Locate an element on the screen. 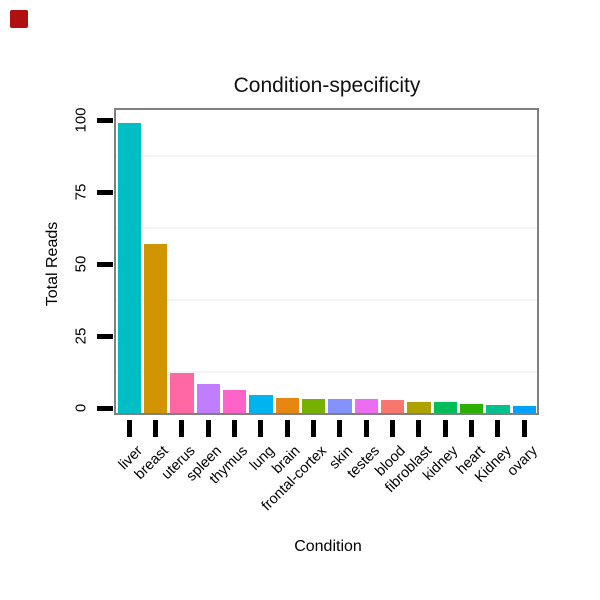 This screenshot has width=600, height=600. bar-ovary is located at coordinates (524, 409).